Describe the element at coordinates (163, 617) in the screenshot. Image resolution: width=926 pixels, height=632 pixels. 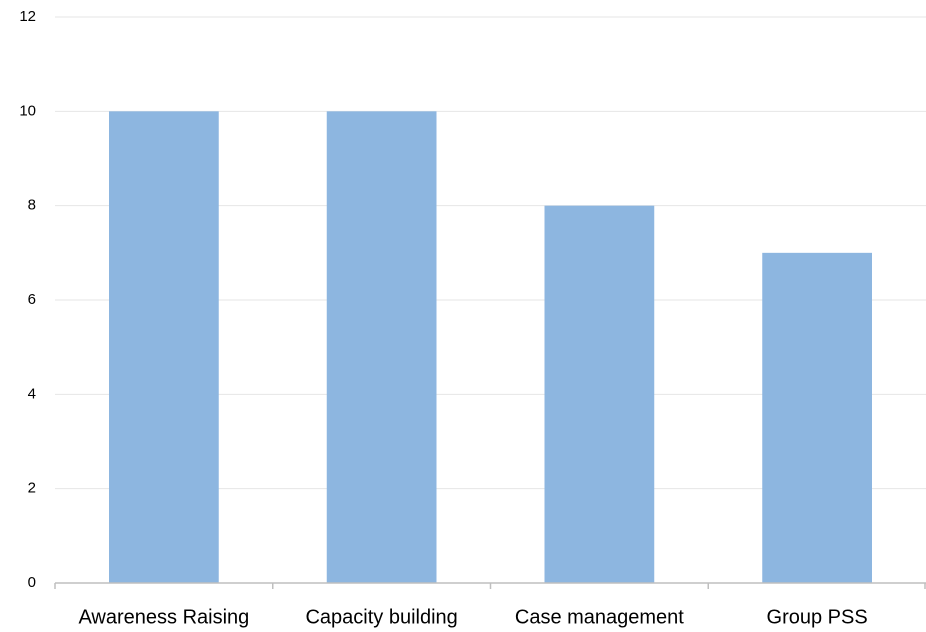
I see `x-tick-label: Awareness Raising` at that location.